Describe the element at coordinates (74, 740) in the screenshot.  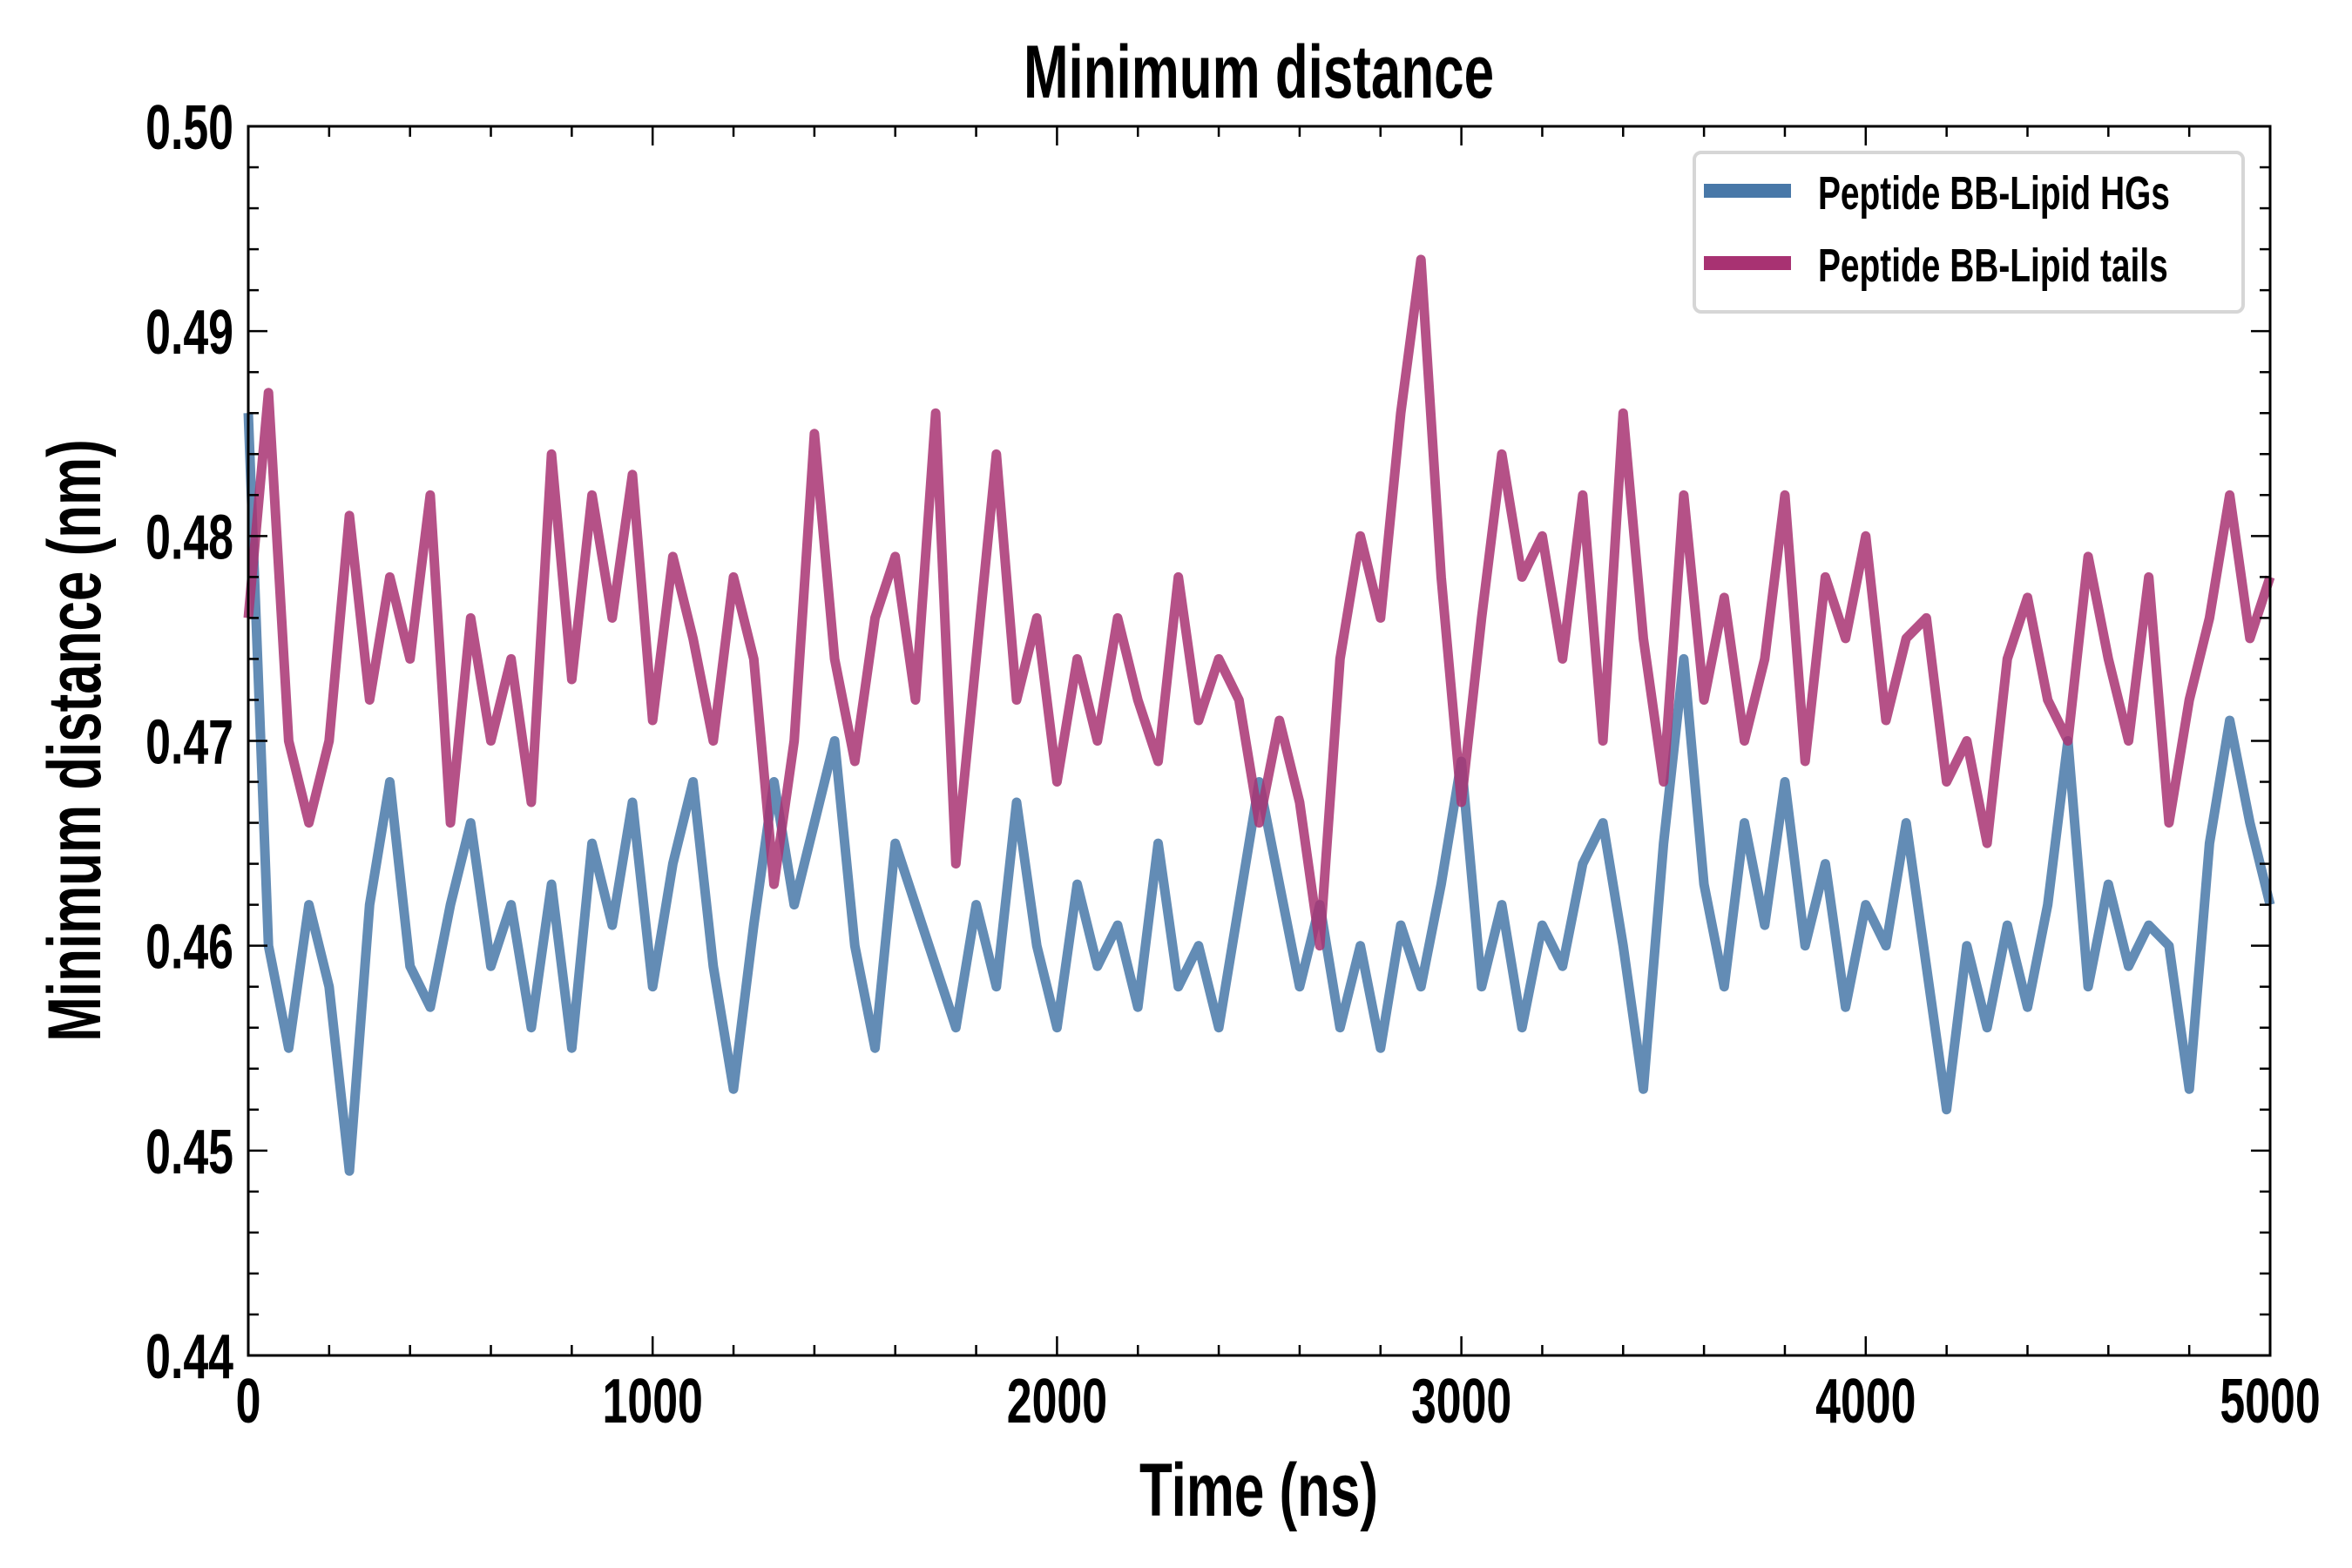
I see `y-axis-label: Minimum distance (nm)` at that location.